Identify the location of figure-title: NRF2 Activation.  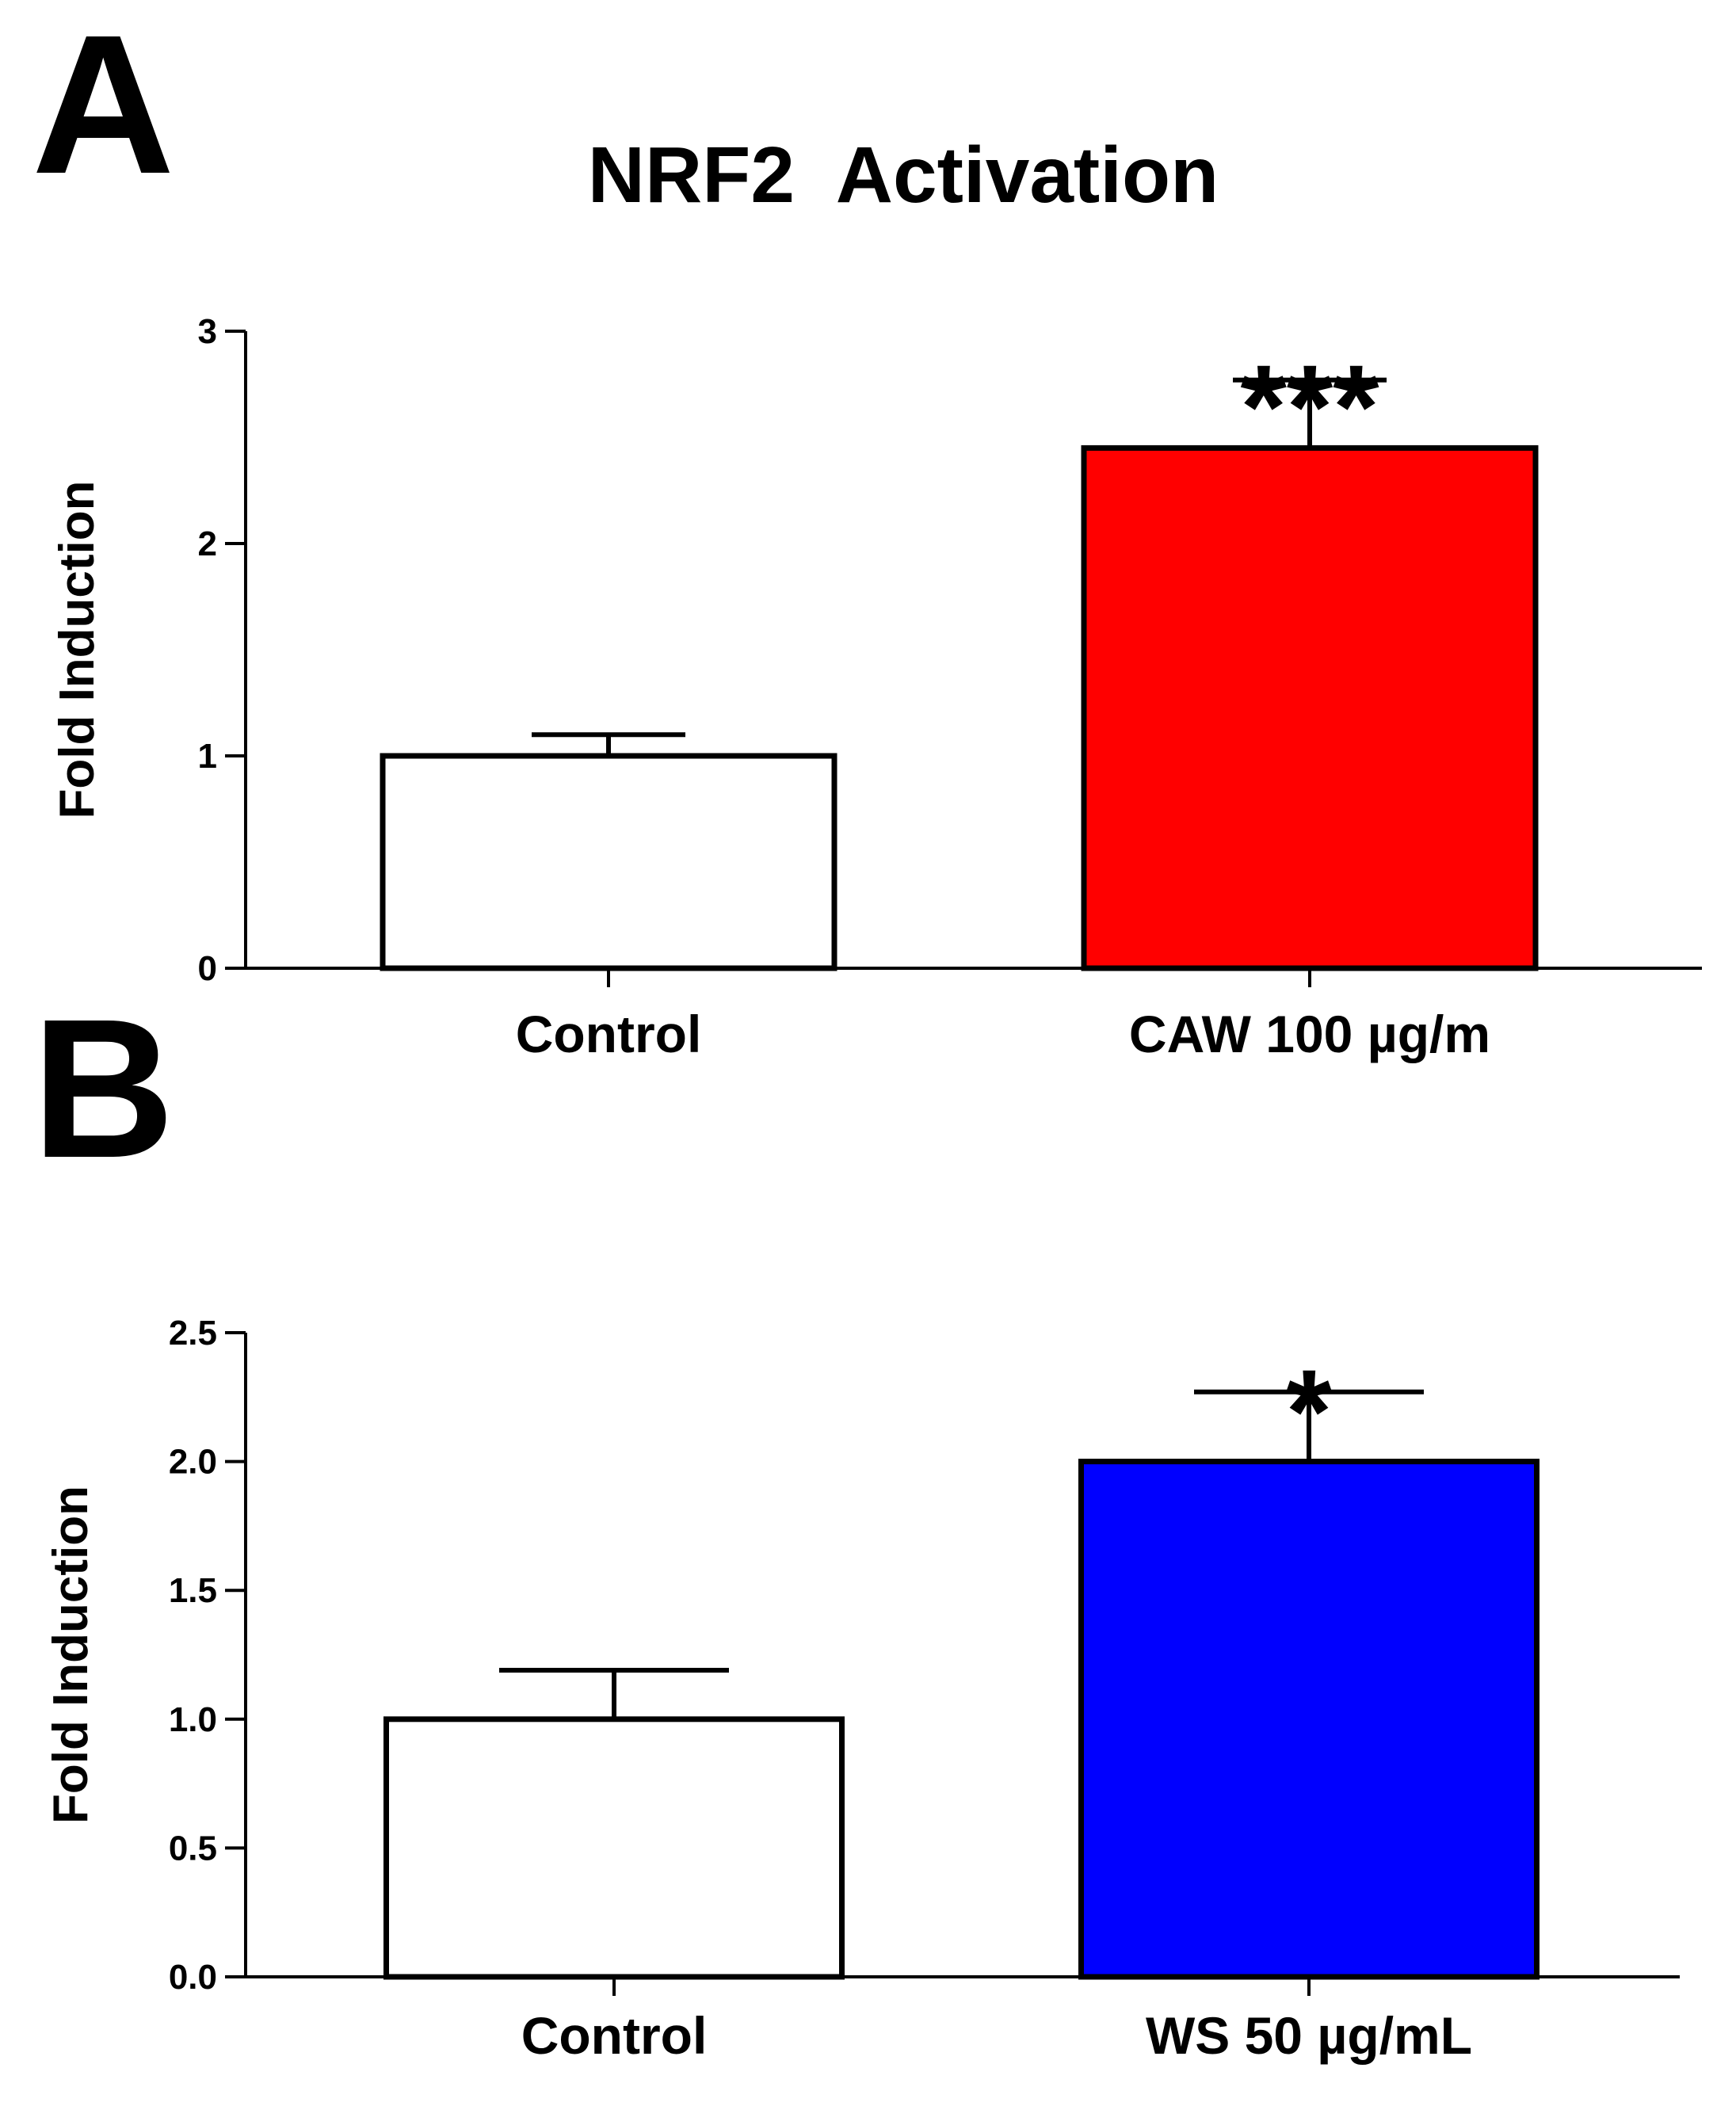
(903, 175).